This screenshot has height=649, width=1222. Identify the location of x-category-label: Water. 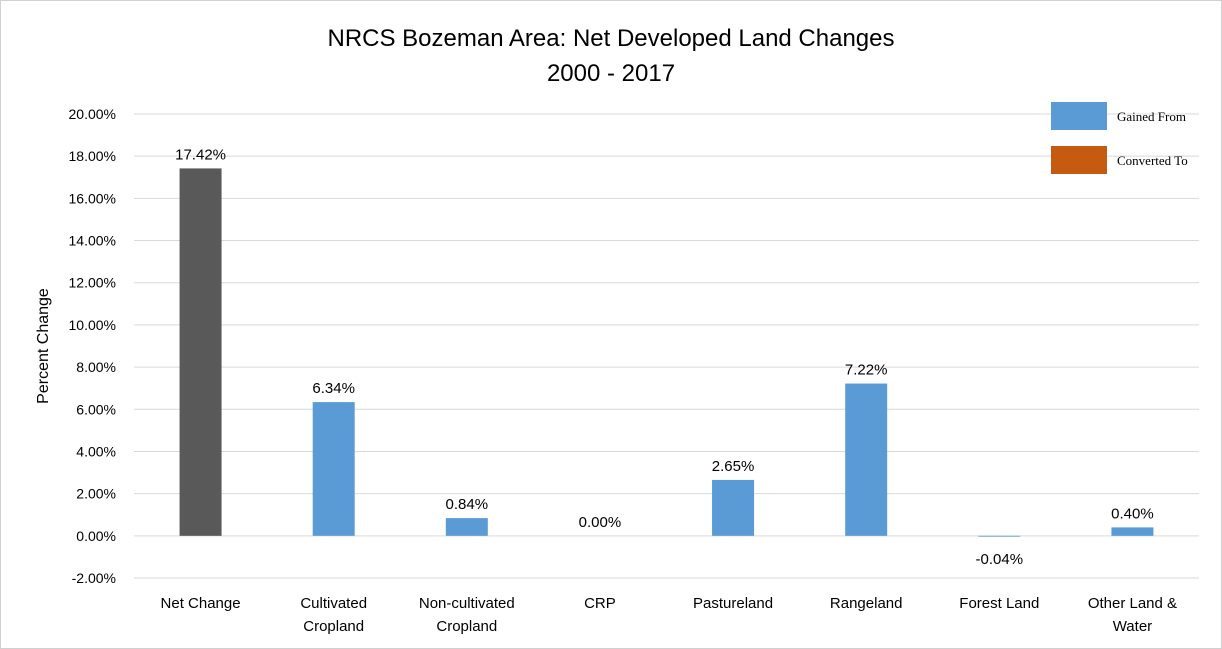
(1132, 626).